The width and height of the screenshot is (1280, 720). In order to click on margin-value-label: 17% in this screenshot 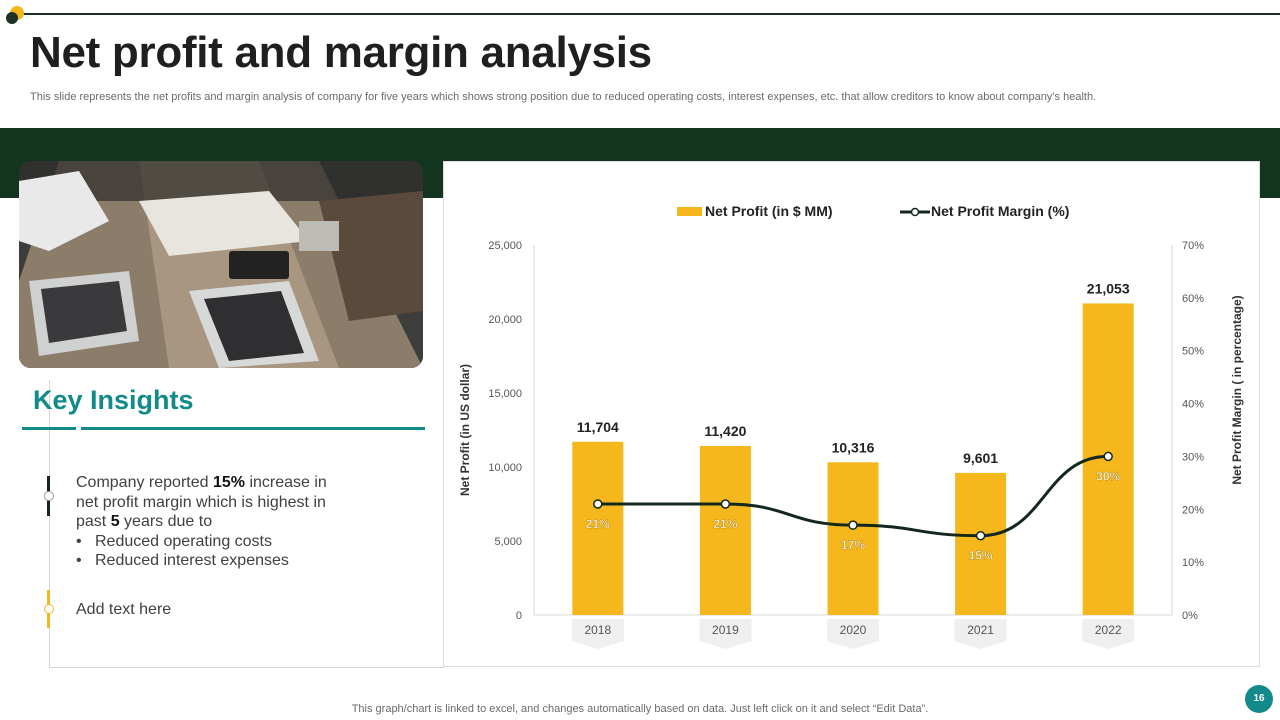, I will do `click(853, 545)`.